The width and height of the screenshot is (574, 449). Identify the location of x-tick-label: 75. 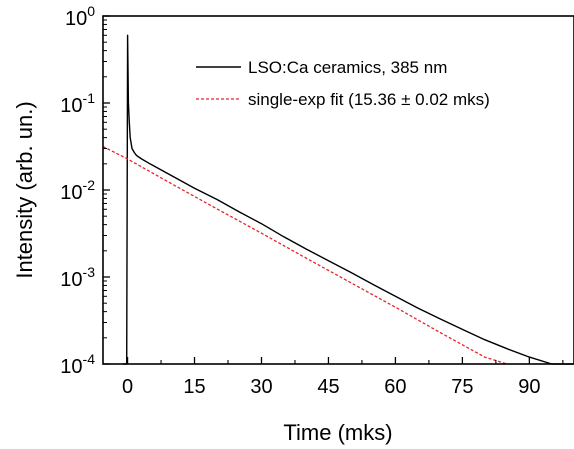
(462, 387).